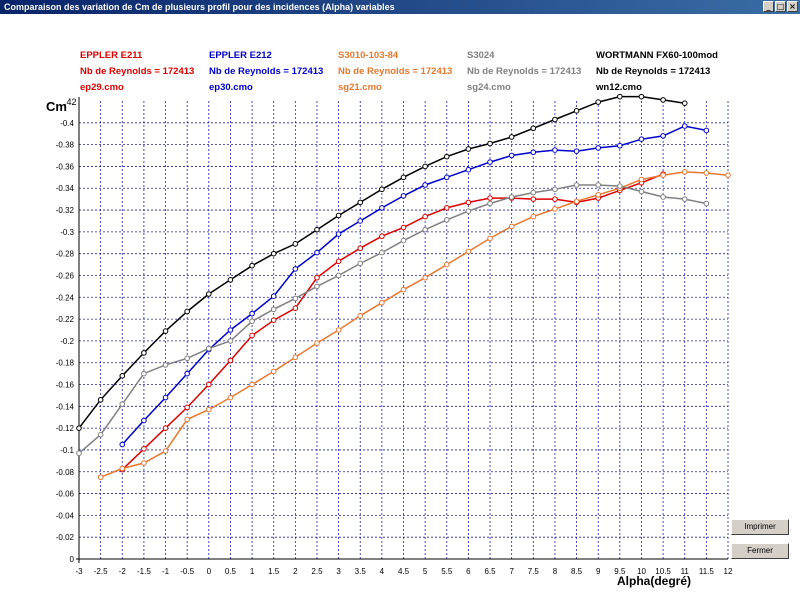  What do you see at coordinates (231, 87) in the screenshot?
I see `legend-file: ep30.cmo` at bounding box center [231, 87].